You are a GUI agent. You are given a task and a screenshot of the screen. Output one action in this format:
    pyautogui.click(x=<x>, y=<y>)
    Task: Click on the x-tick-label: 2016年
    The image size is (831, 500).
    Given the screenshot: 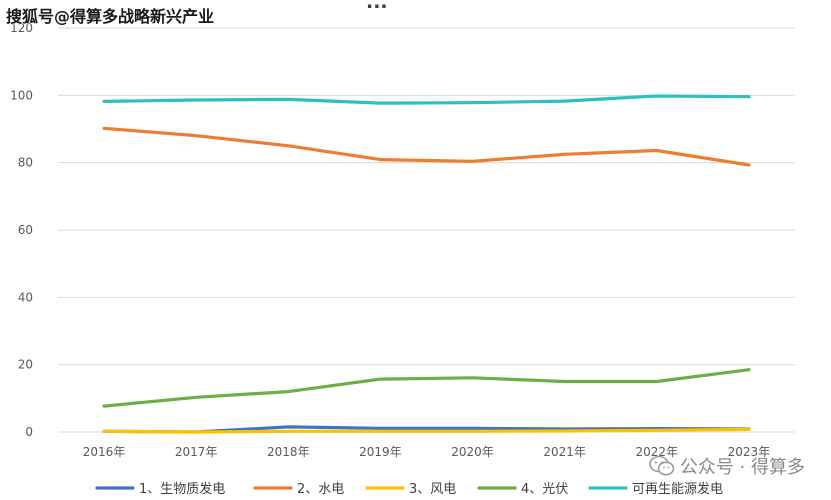 What is the action you would take?
    pyautogui.click(x=104, y=452)
    